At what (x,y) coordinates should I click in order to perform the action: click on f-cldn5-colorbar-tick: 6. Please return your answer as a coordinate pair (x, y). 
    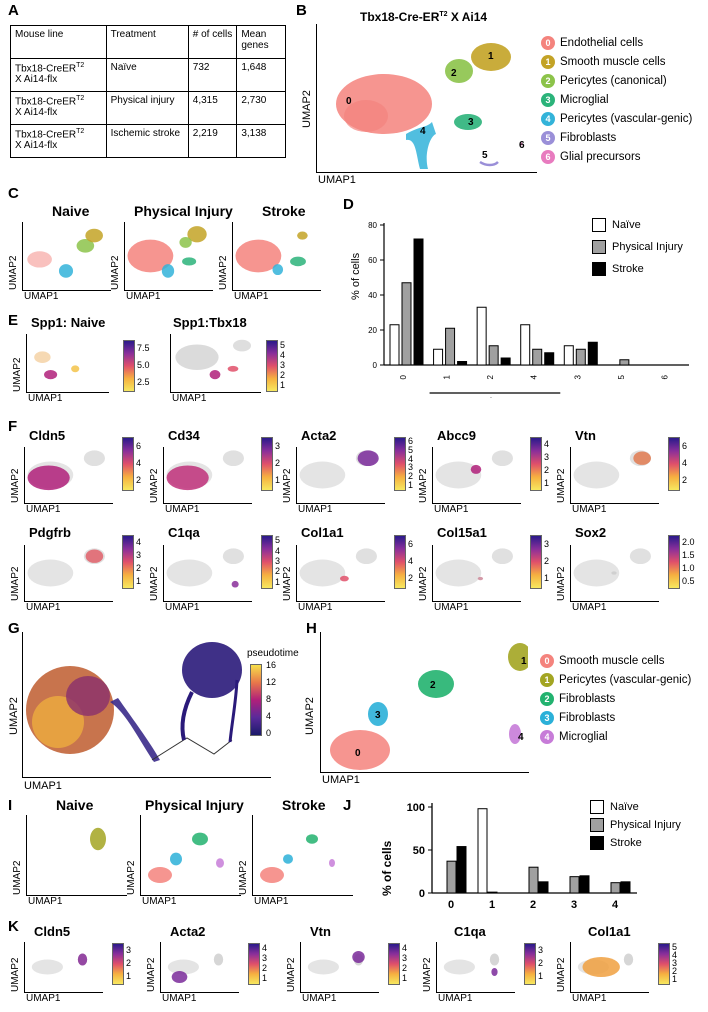
    Looking at the image, I should click on (139, 445).